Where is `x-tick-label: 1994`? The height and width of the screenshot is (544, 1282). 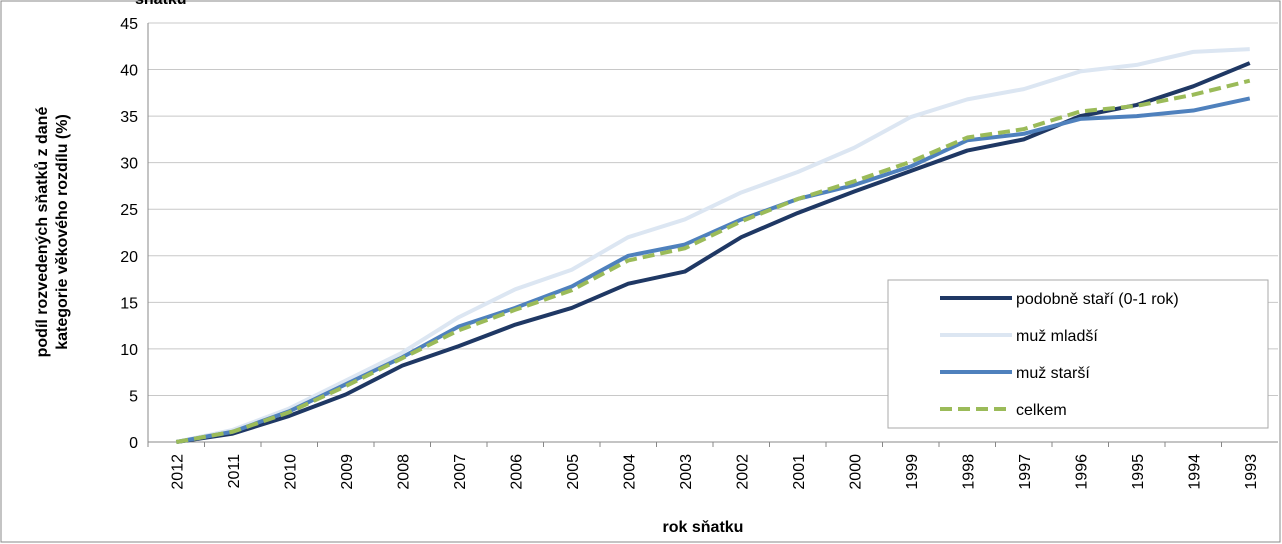
x-tick-label: 1994 is located at coordinates (1194, 472).